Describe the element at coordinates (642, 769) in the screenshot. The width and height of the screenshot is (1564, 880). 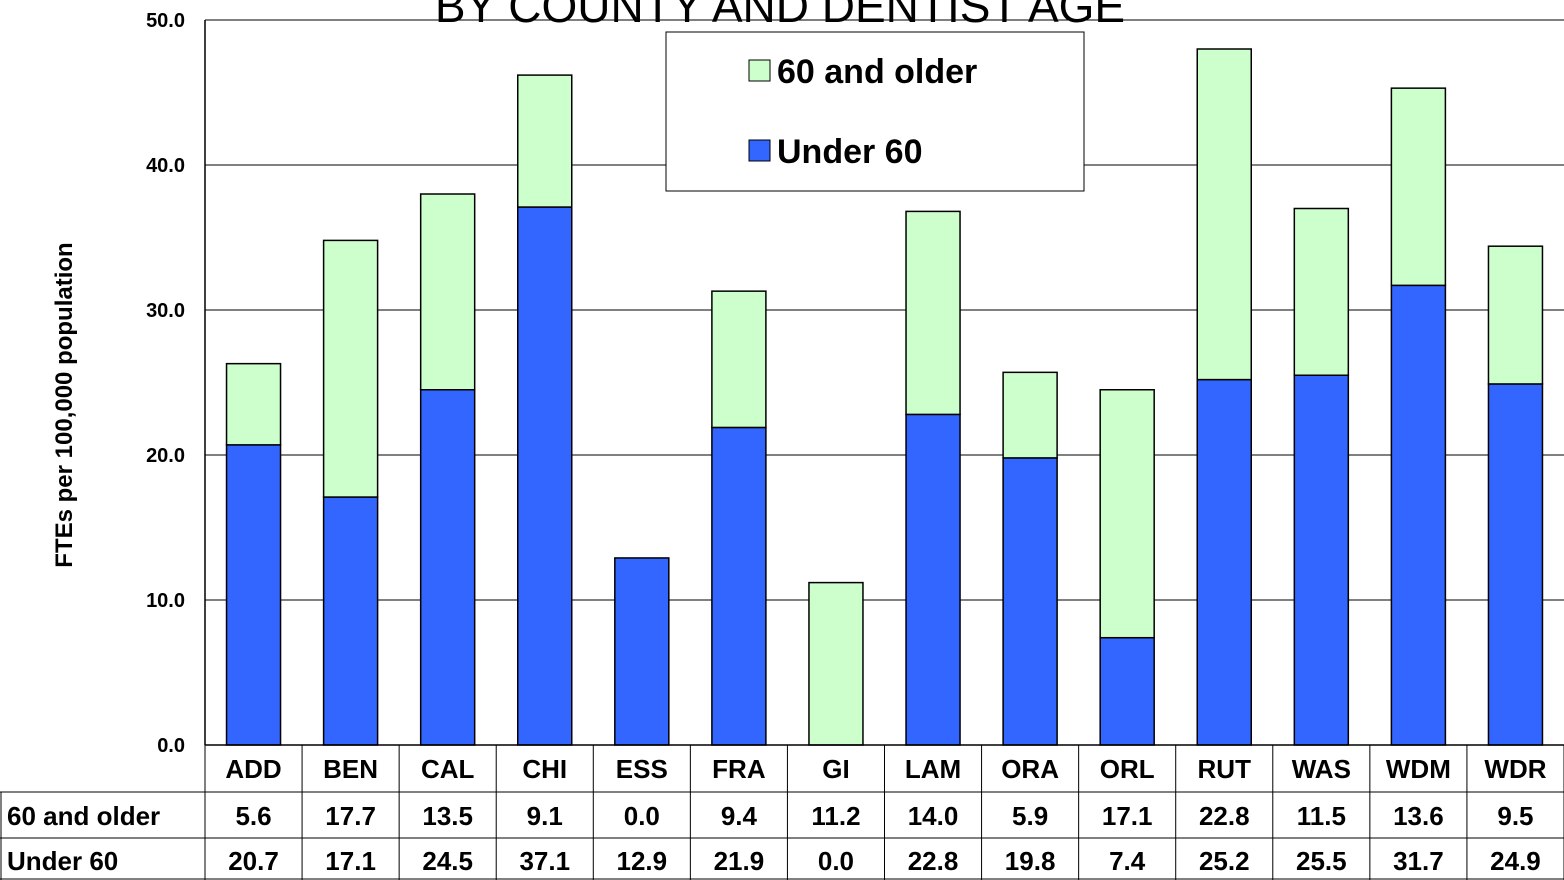
I see `x-tick-label: ESS` at that location.